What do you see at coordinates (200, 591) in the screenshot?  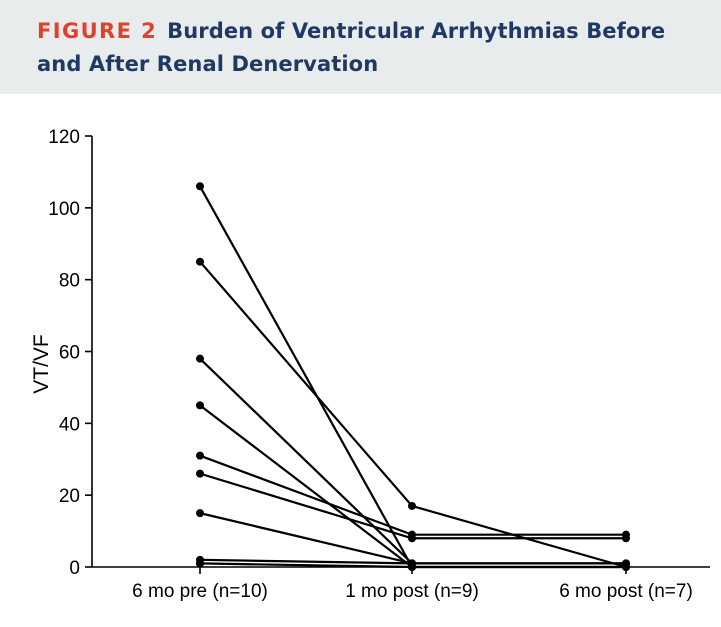 I see `x-tick-label: 6 mo pre (n=10)` at bounding box center [200, 591].